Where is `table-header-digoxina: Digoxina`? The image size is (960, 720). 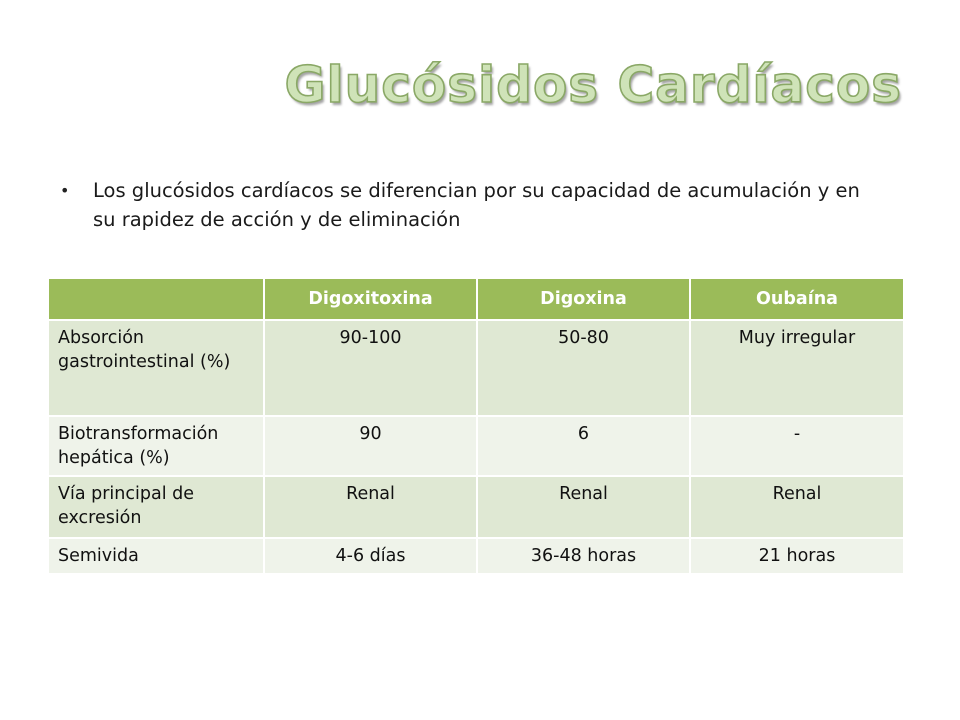
table-header-digoxina: Digoxina is located at coordinates (583, 299).